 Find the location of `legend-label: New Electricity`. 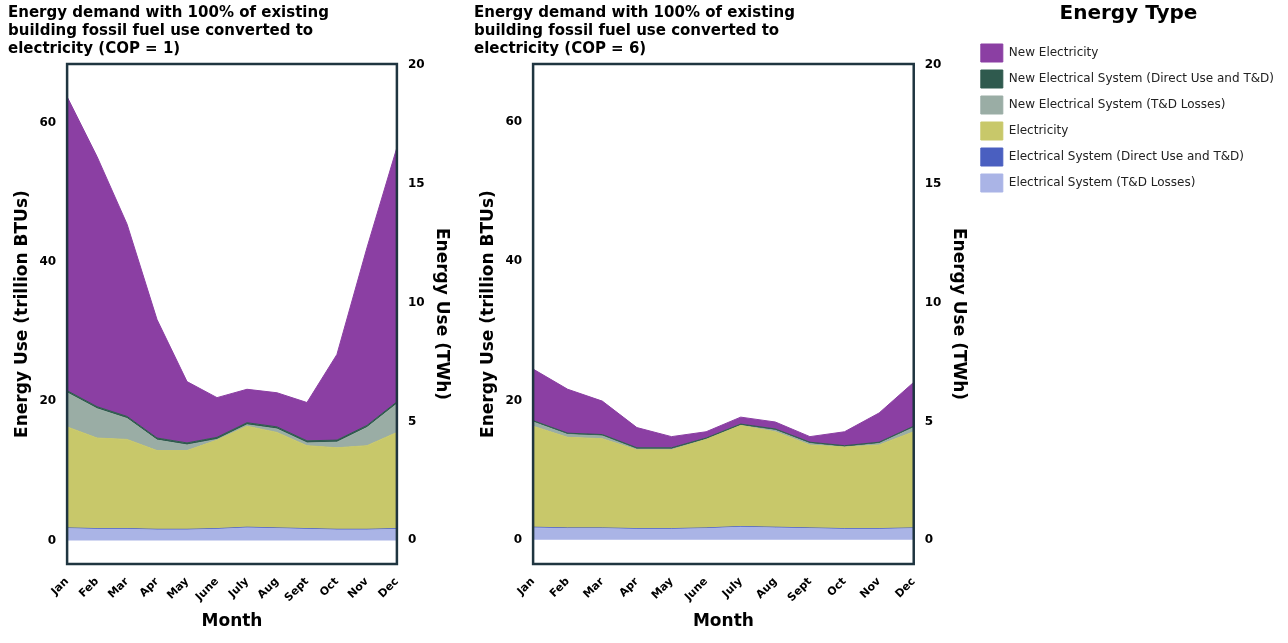

legend-label: New Electricity is located at coordinates (1053, 52).